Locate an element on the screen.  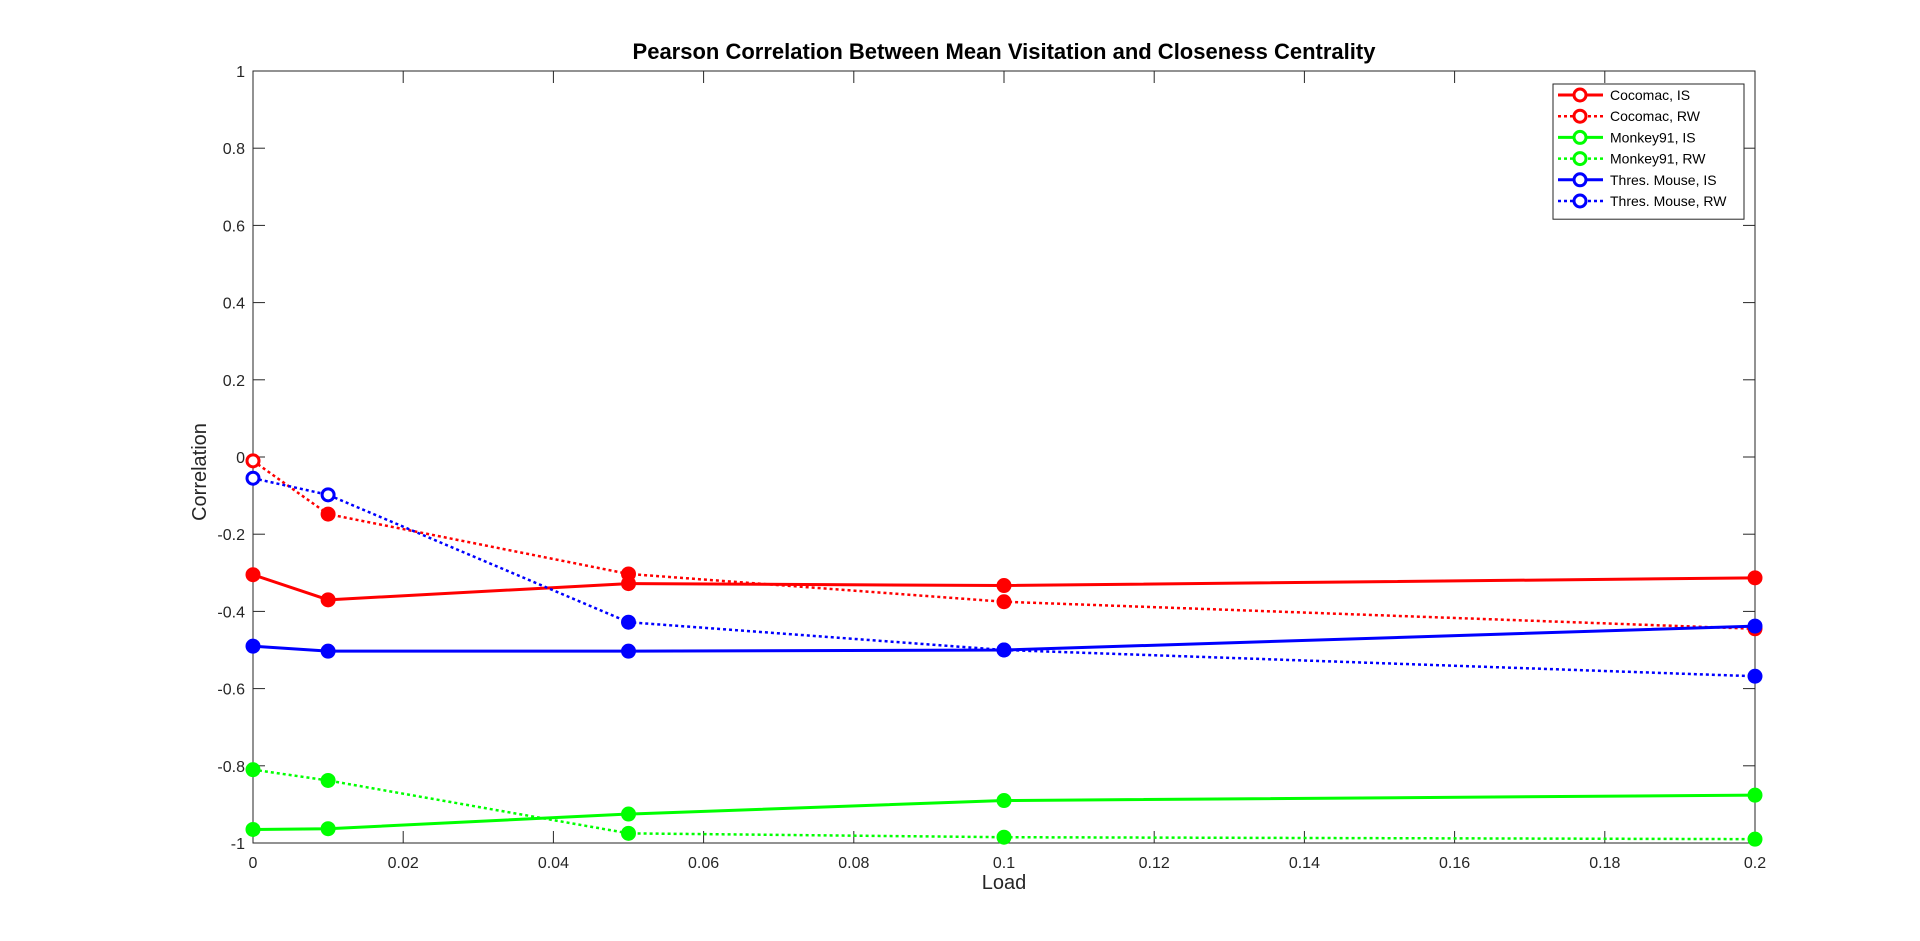
x-tick-label: 0.12 is located at coordinates (1154, 863).